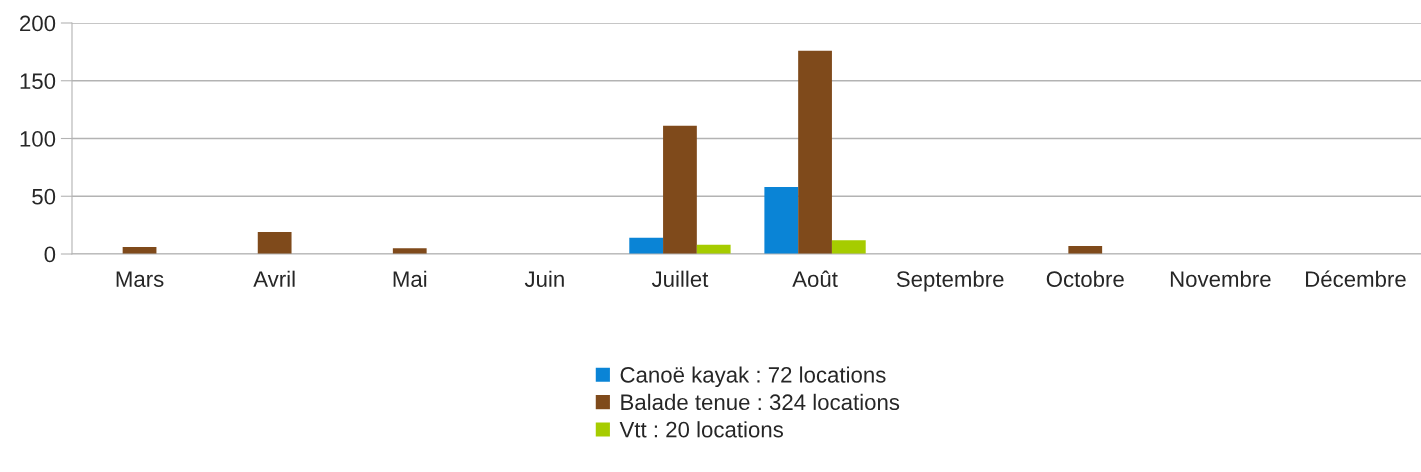 Image resolution: width=1421 pixels, height=472 pixels. I want to click on x-tick-label: Juillet, so click(680, 278).